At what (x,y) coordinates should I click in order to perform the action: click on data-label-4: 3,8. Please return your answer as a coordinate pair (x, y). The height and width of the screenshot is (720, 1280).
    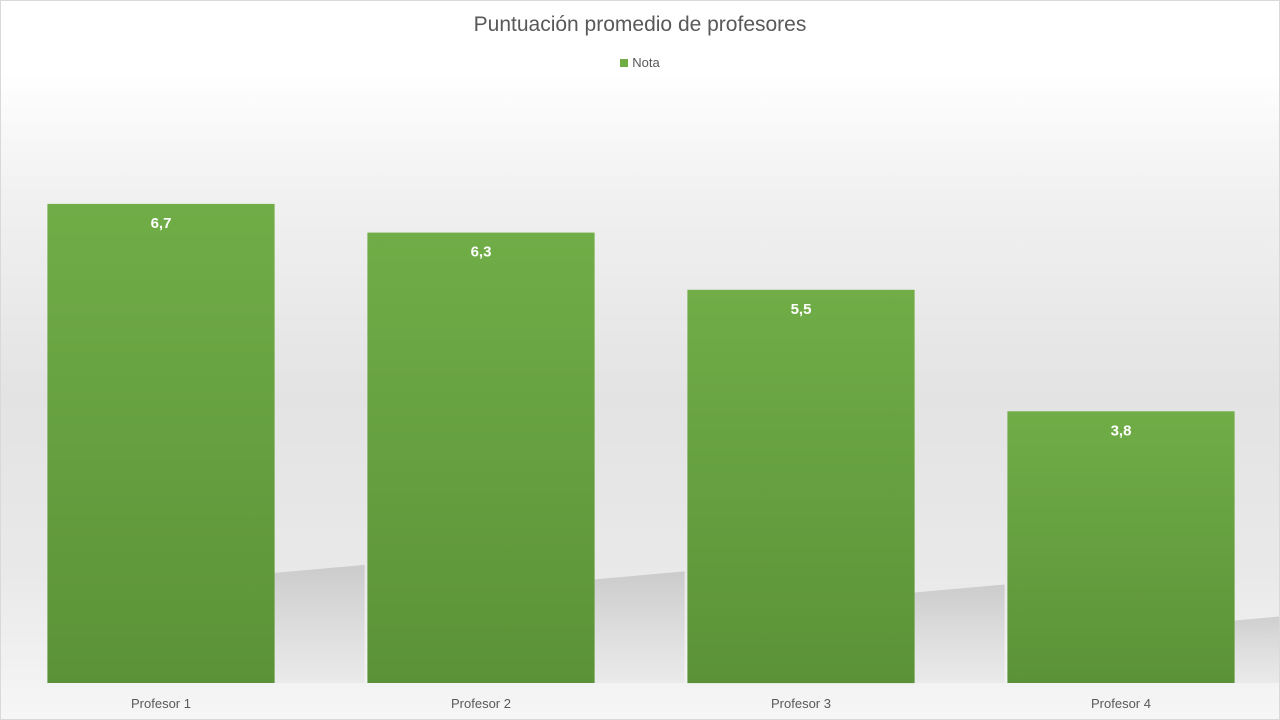
    Looking at the image, I should click on (1121, 430).